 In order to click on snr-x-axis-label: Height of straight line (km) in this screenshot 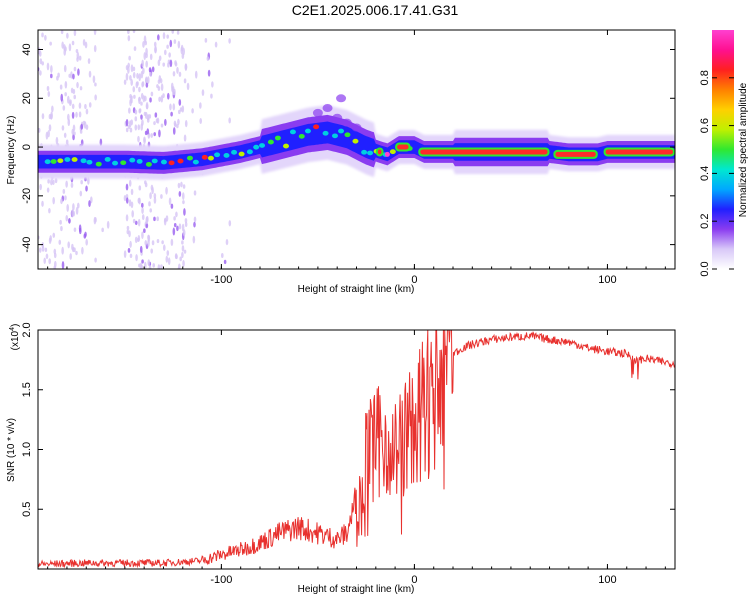, I will do `click(356, 589)`.